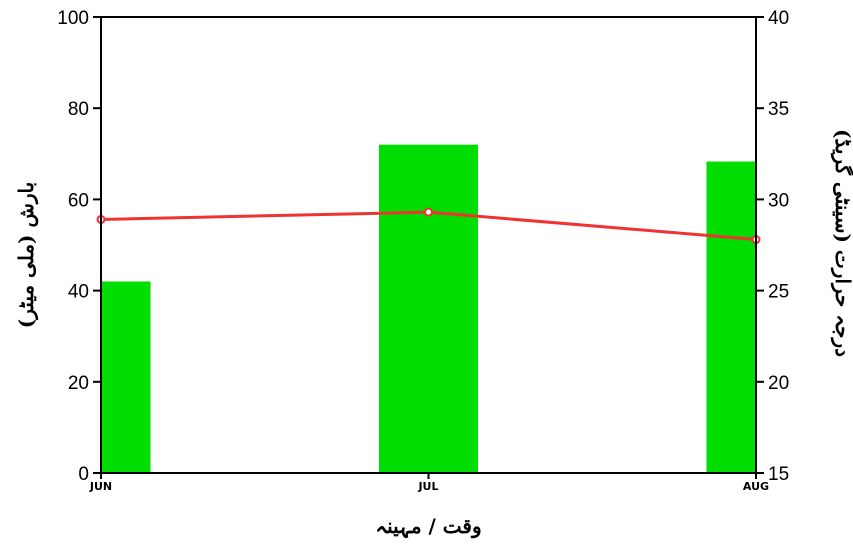 The image size is (853, 549). I want to click on y-tick-label: 0, so click(83, 474).